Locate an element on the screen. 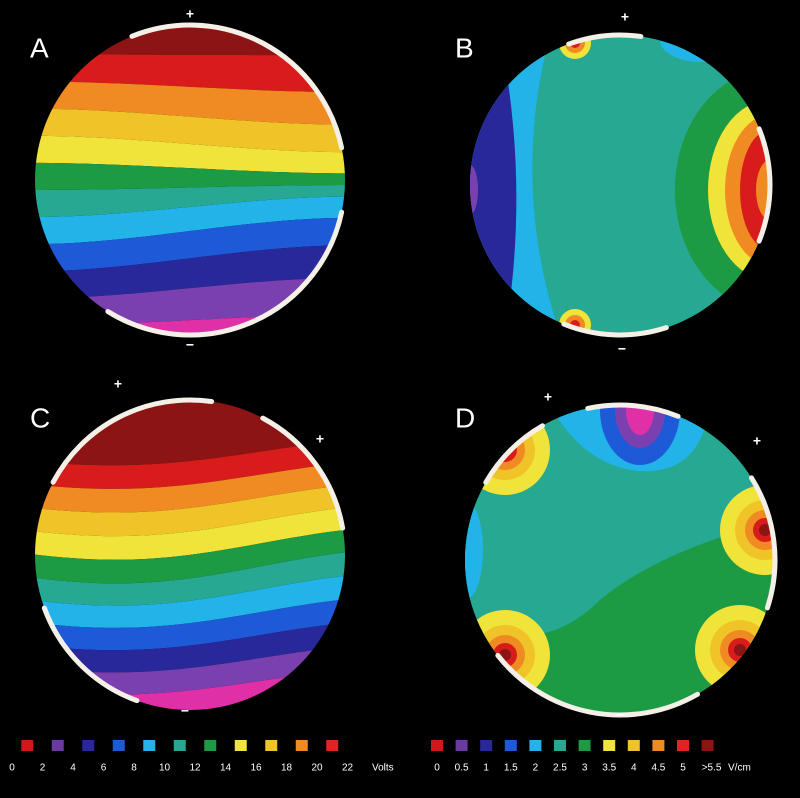 This screenshot has height=798, width=800. legend-tick: 14 is located at coordinates (226, 768).